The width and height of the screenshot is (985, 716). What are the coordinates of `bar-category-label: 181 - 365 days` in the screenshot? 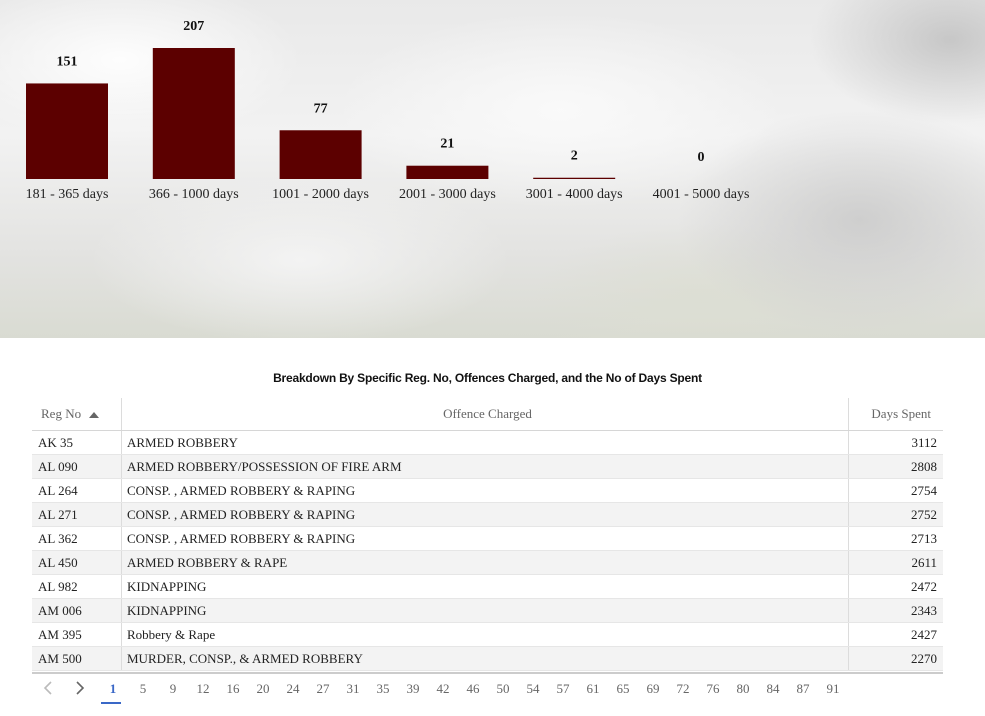 It's located at (67, 194).